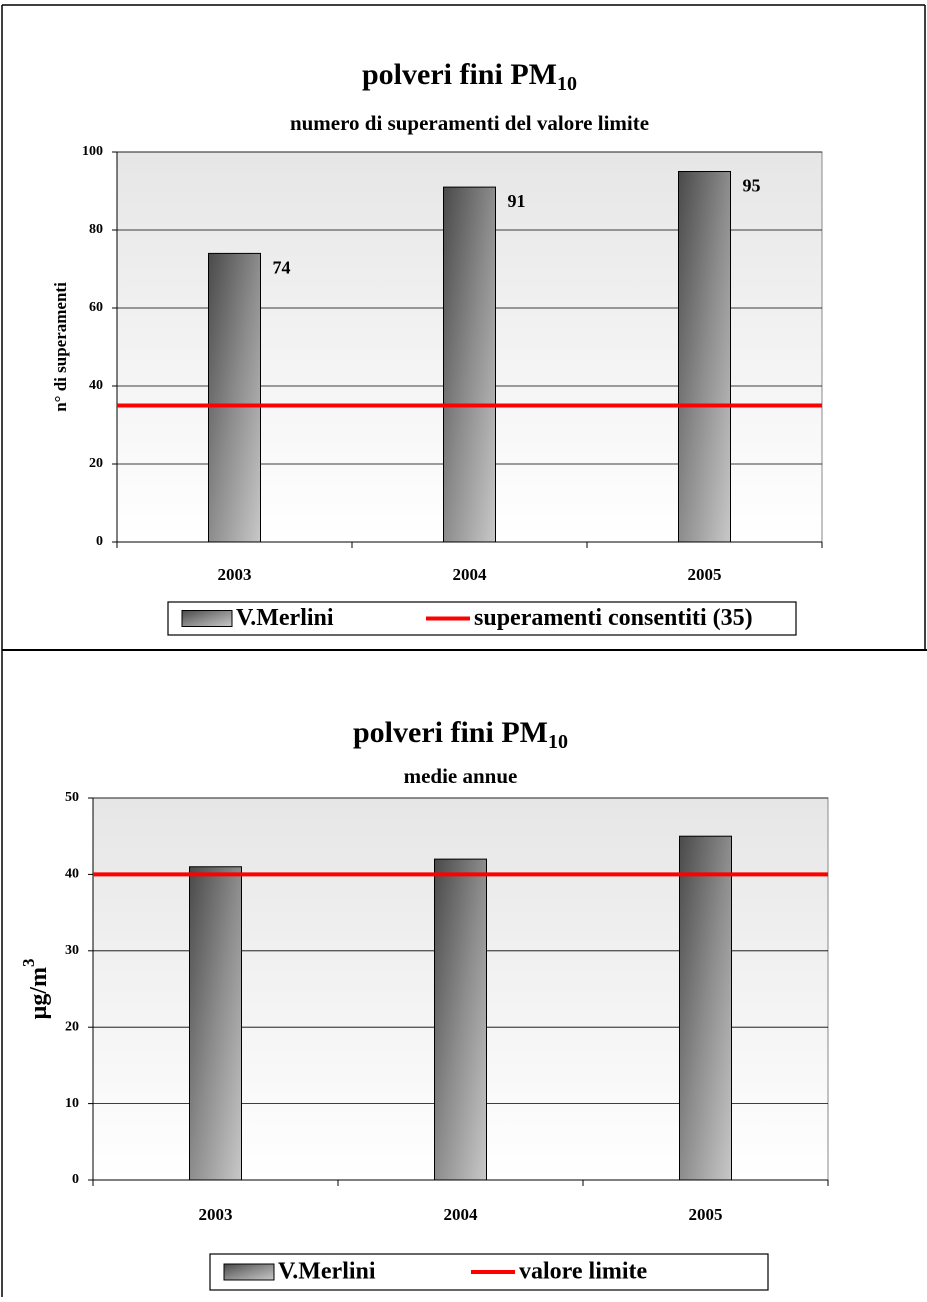  I want to click on data-label: 74, so click(282, 268).